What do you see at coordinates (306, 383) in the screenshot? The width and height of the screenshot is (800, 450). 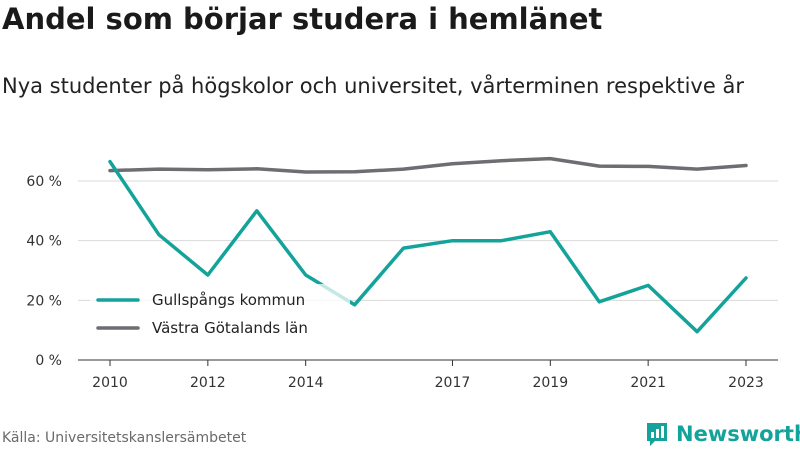 I see `x-tick-label: 2014` at bounding box center [306, 383].